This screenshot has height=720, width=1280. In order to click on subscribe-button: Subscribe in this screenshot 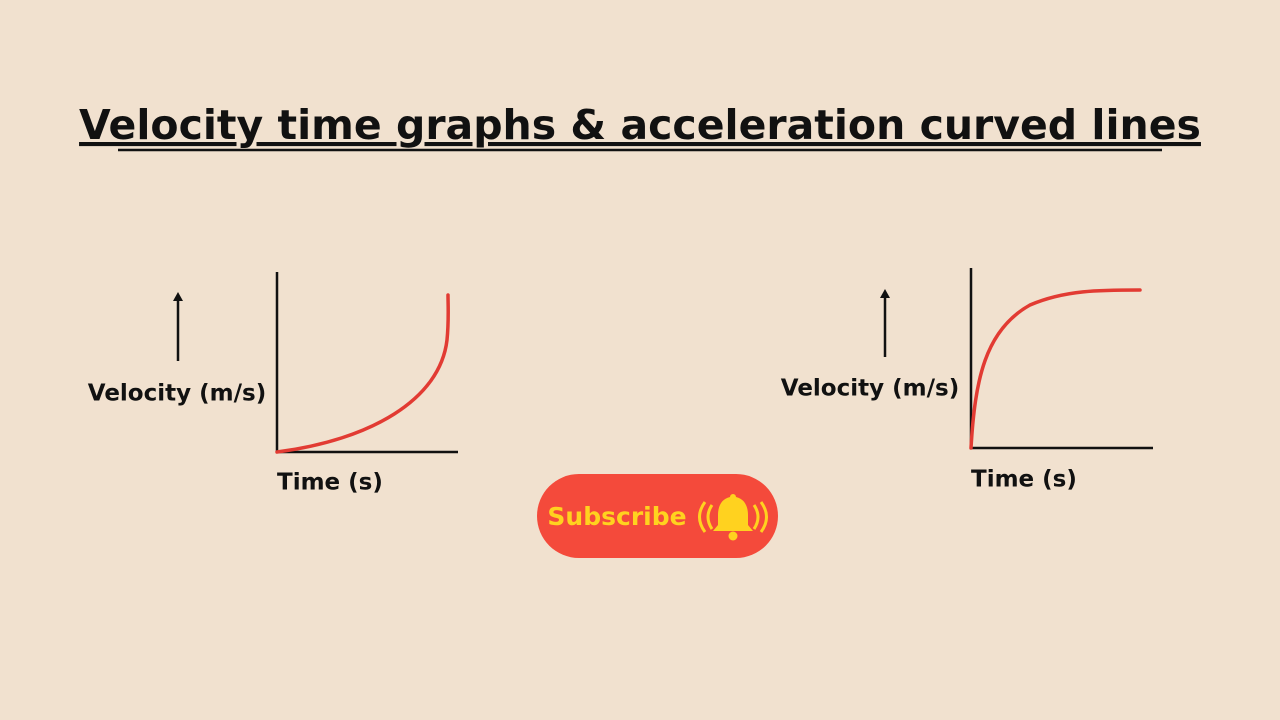, I will do `click(657, 516)`.